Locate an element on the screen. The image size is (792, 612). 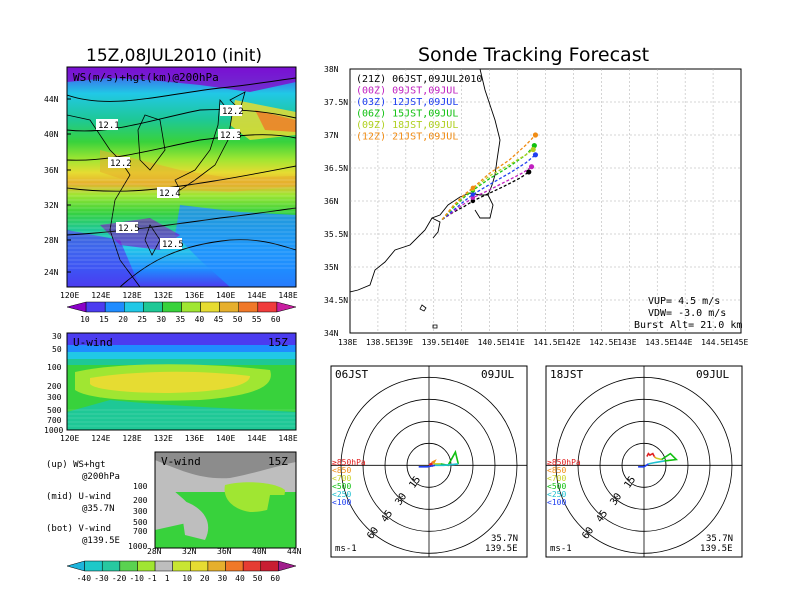
track-y-tick: 38N is located at coordinates (331, 69).